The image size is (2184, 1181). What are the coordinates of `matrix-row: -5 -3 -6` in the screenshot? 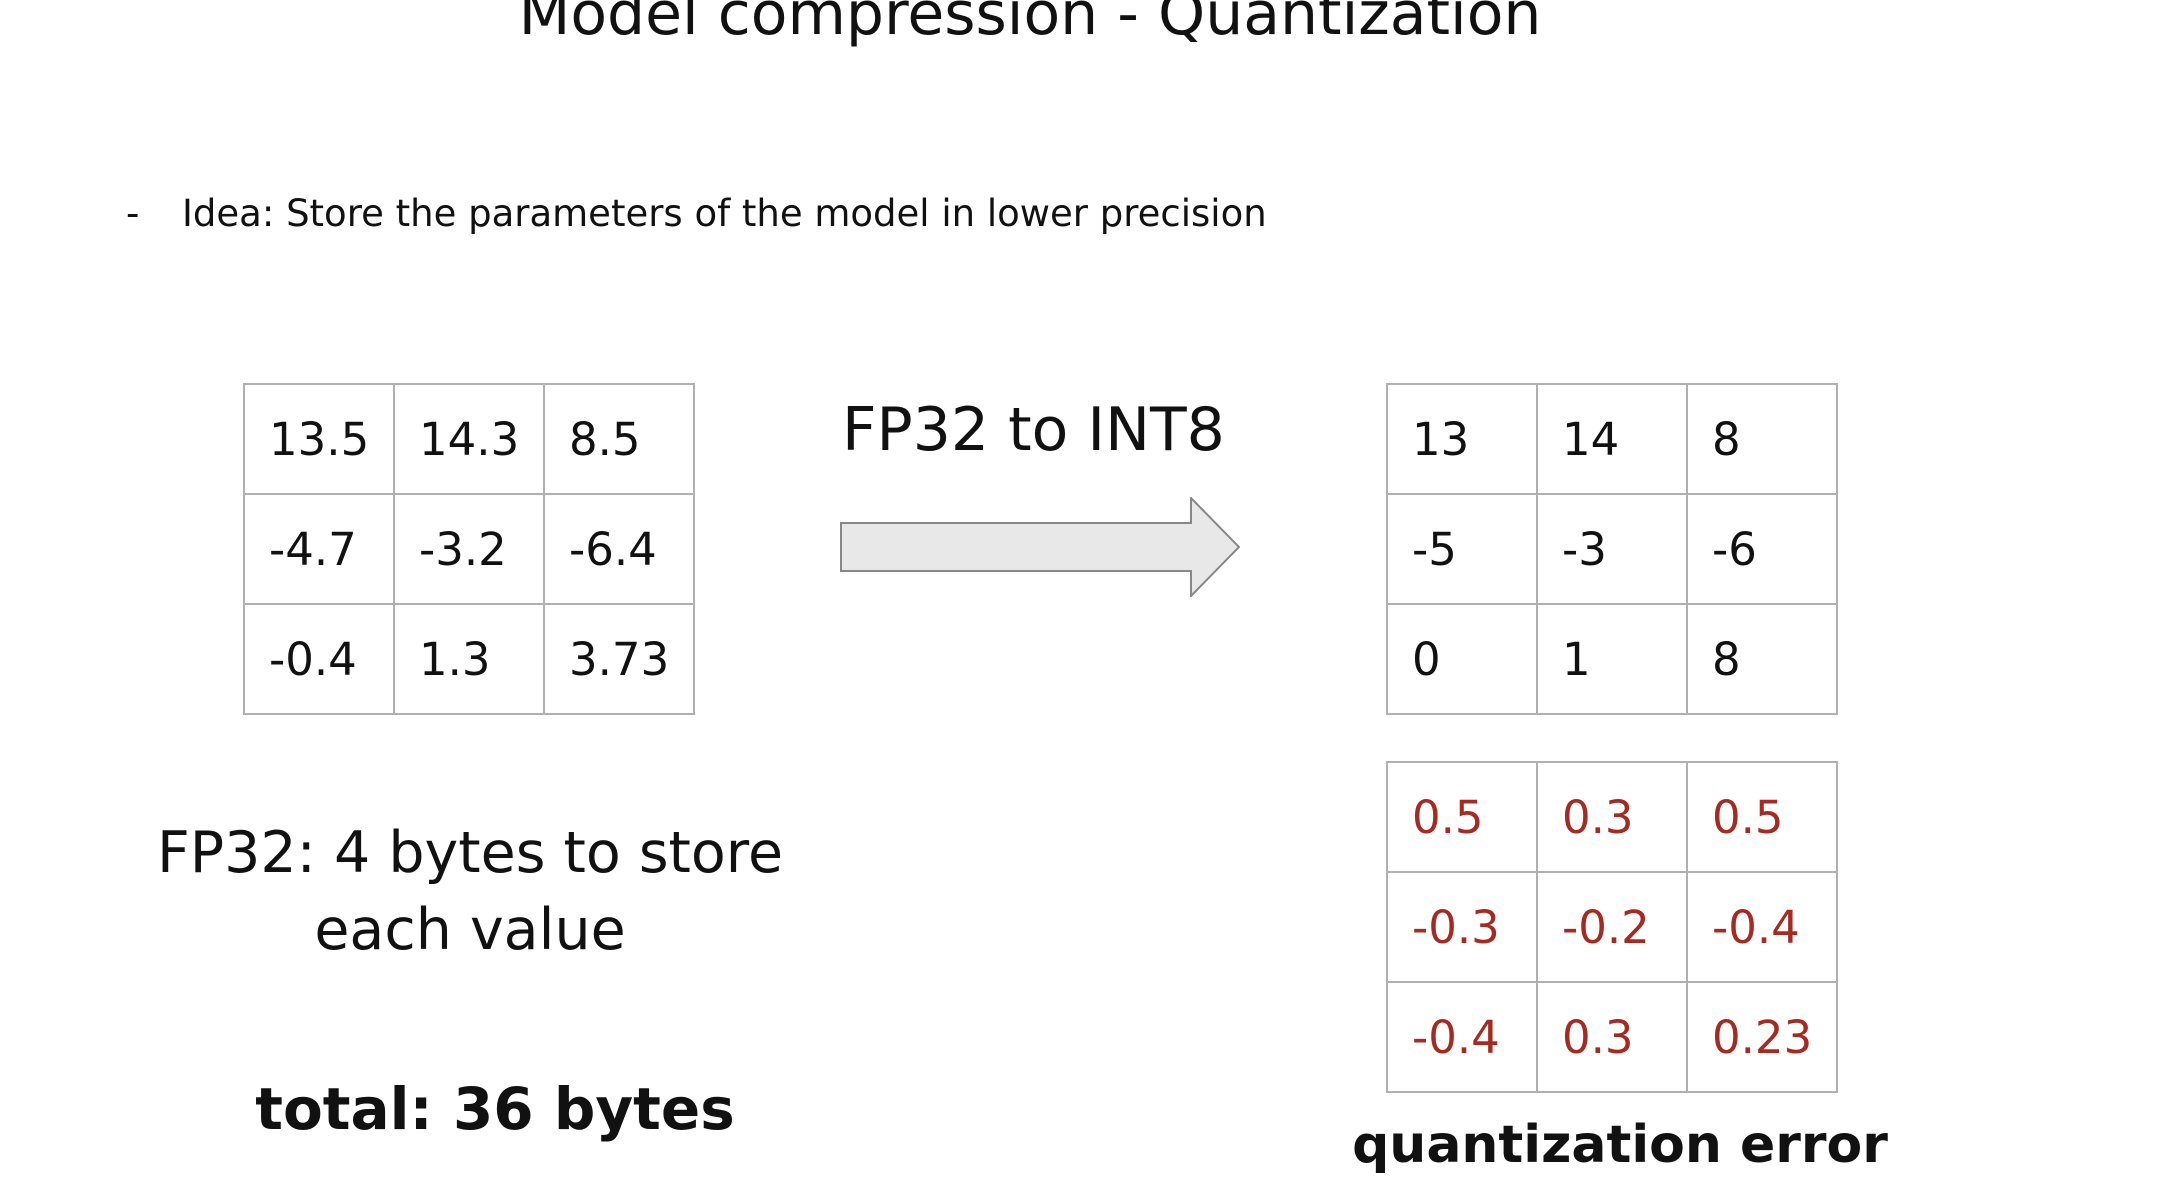 It's located at (1612, 549).